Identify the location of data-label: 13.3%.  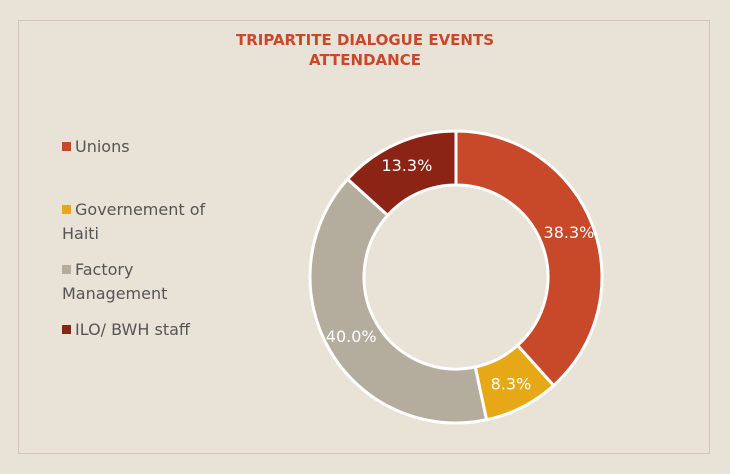
(406, 165).